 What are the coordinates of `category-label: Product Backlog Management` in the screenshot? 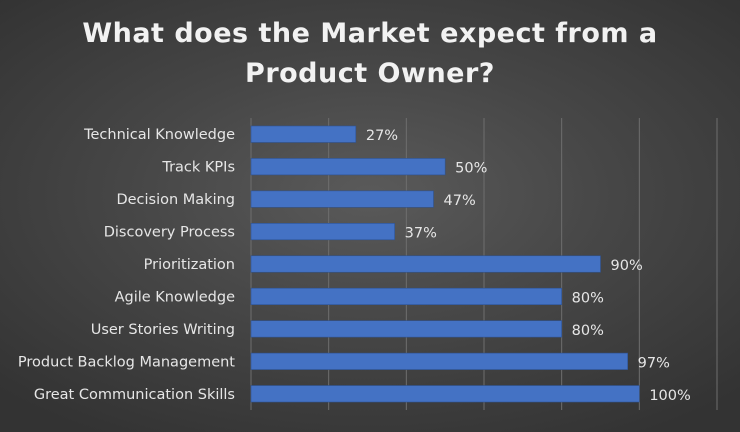 It's located at (126, 362).